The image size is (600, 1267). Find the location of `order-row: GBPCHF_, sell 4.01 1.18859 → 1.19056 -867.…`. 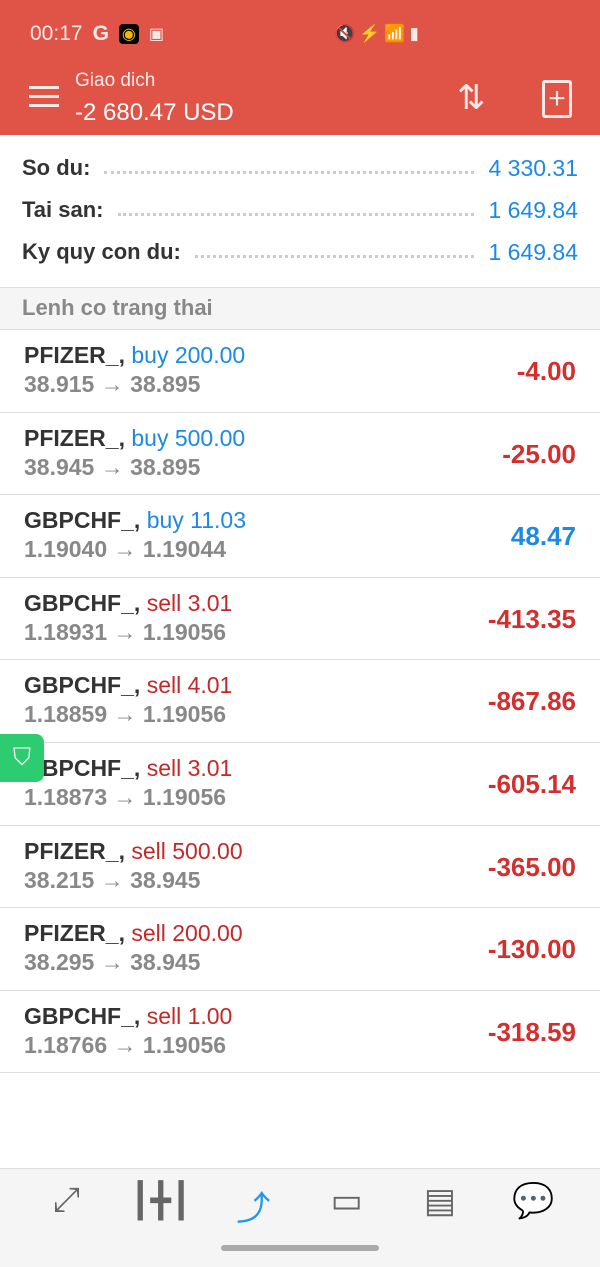

order-row: GBPCHF_, sell 4.01 1.18859 → 1.19056 -867.… is located at coordinates (300, 701).